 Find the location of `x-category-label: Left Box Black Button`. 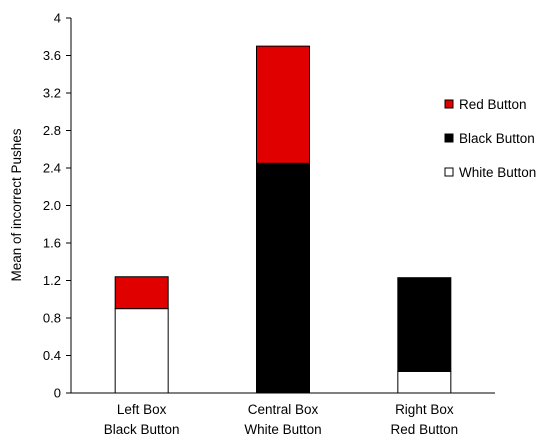

x-category-label: Left Box Black Button is located at coordinates (142, 419).